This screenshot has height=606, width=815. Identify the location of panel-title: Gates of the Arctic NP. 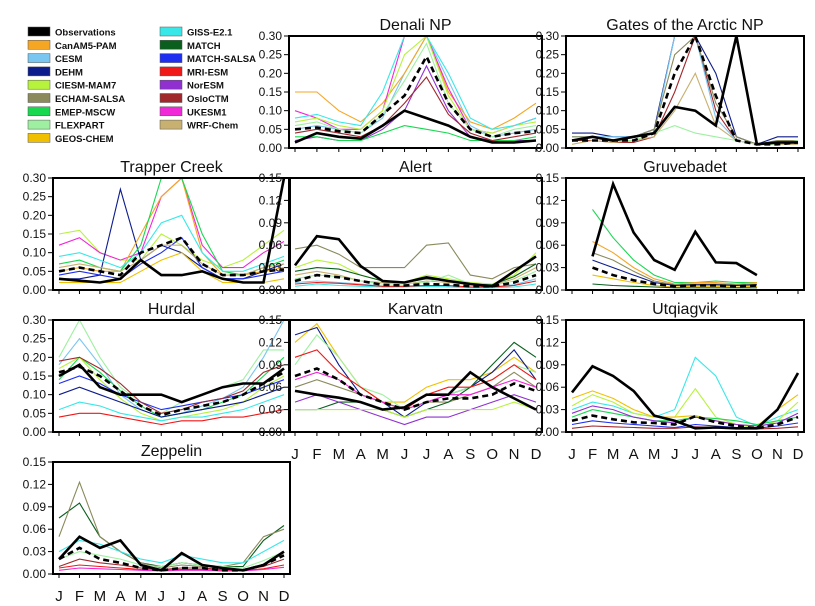
(684, 25).